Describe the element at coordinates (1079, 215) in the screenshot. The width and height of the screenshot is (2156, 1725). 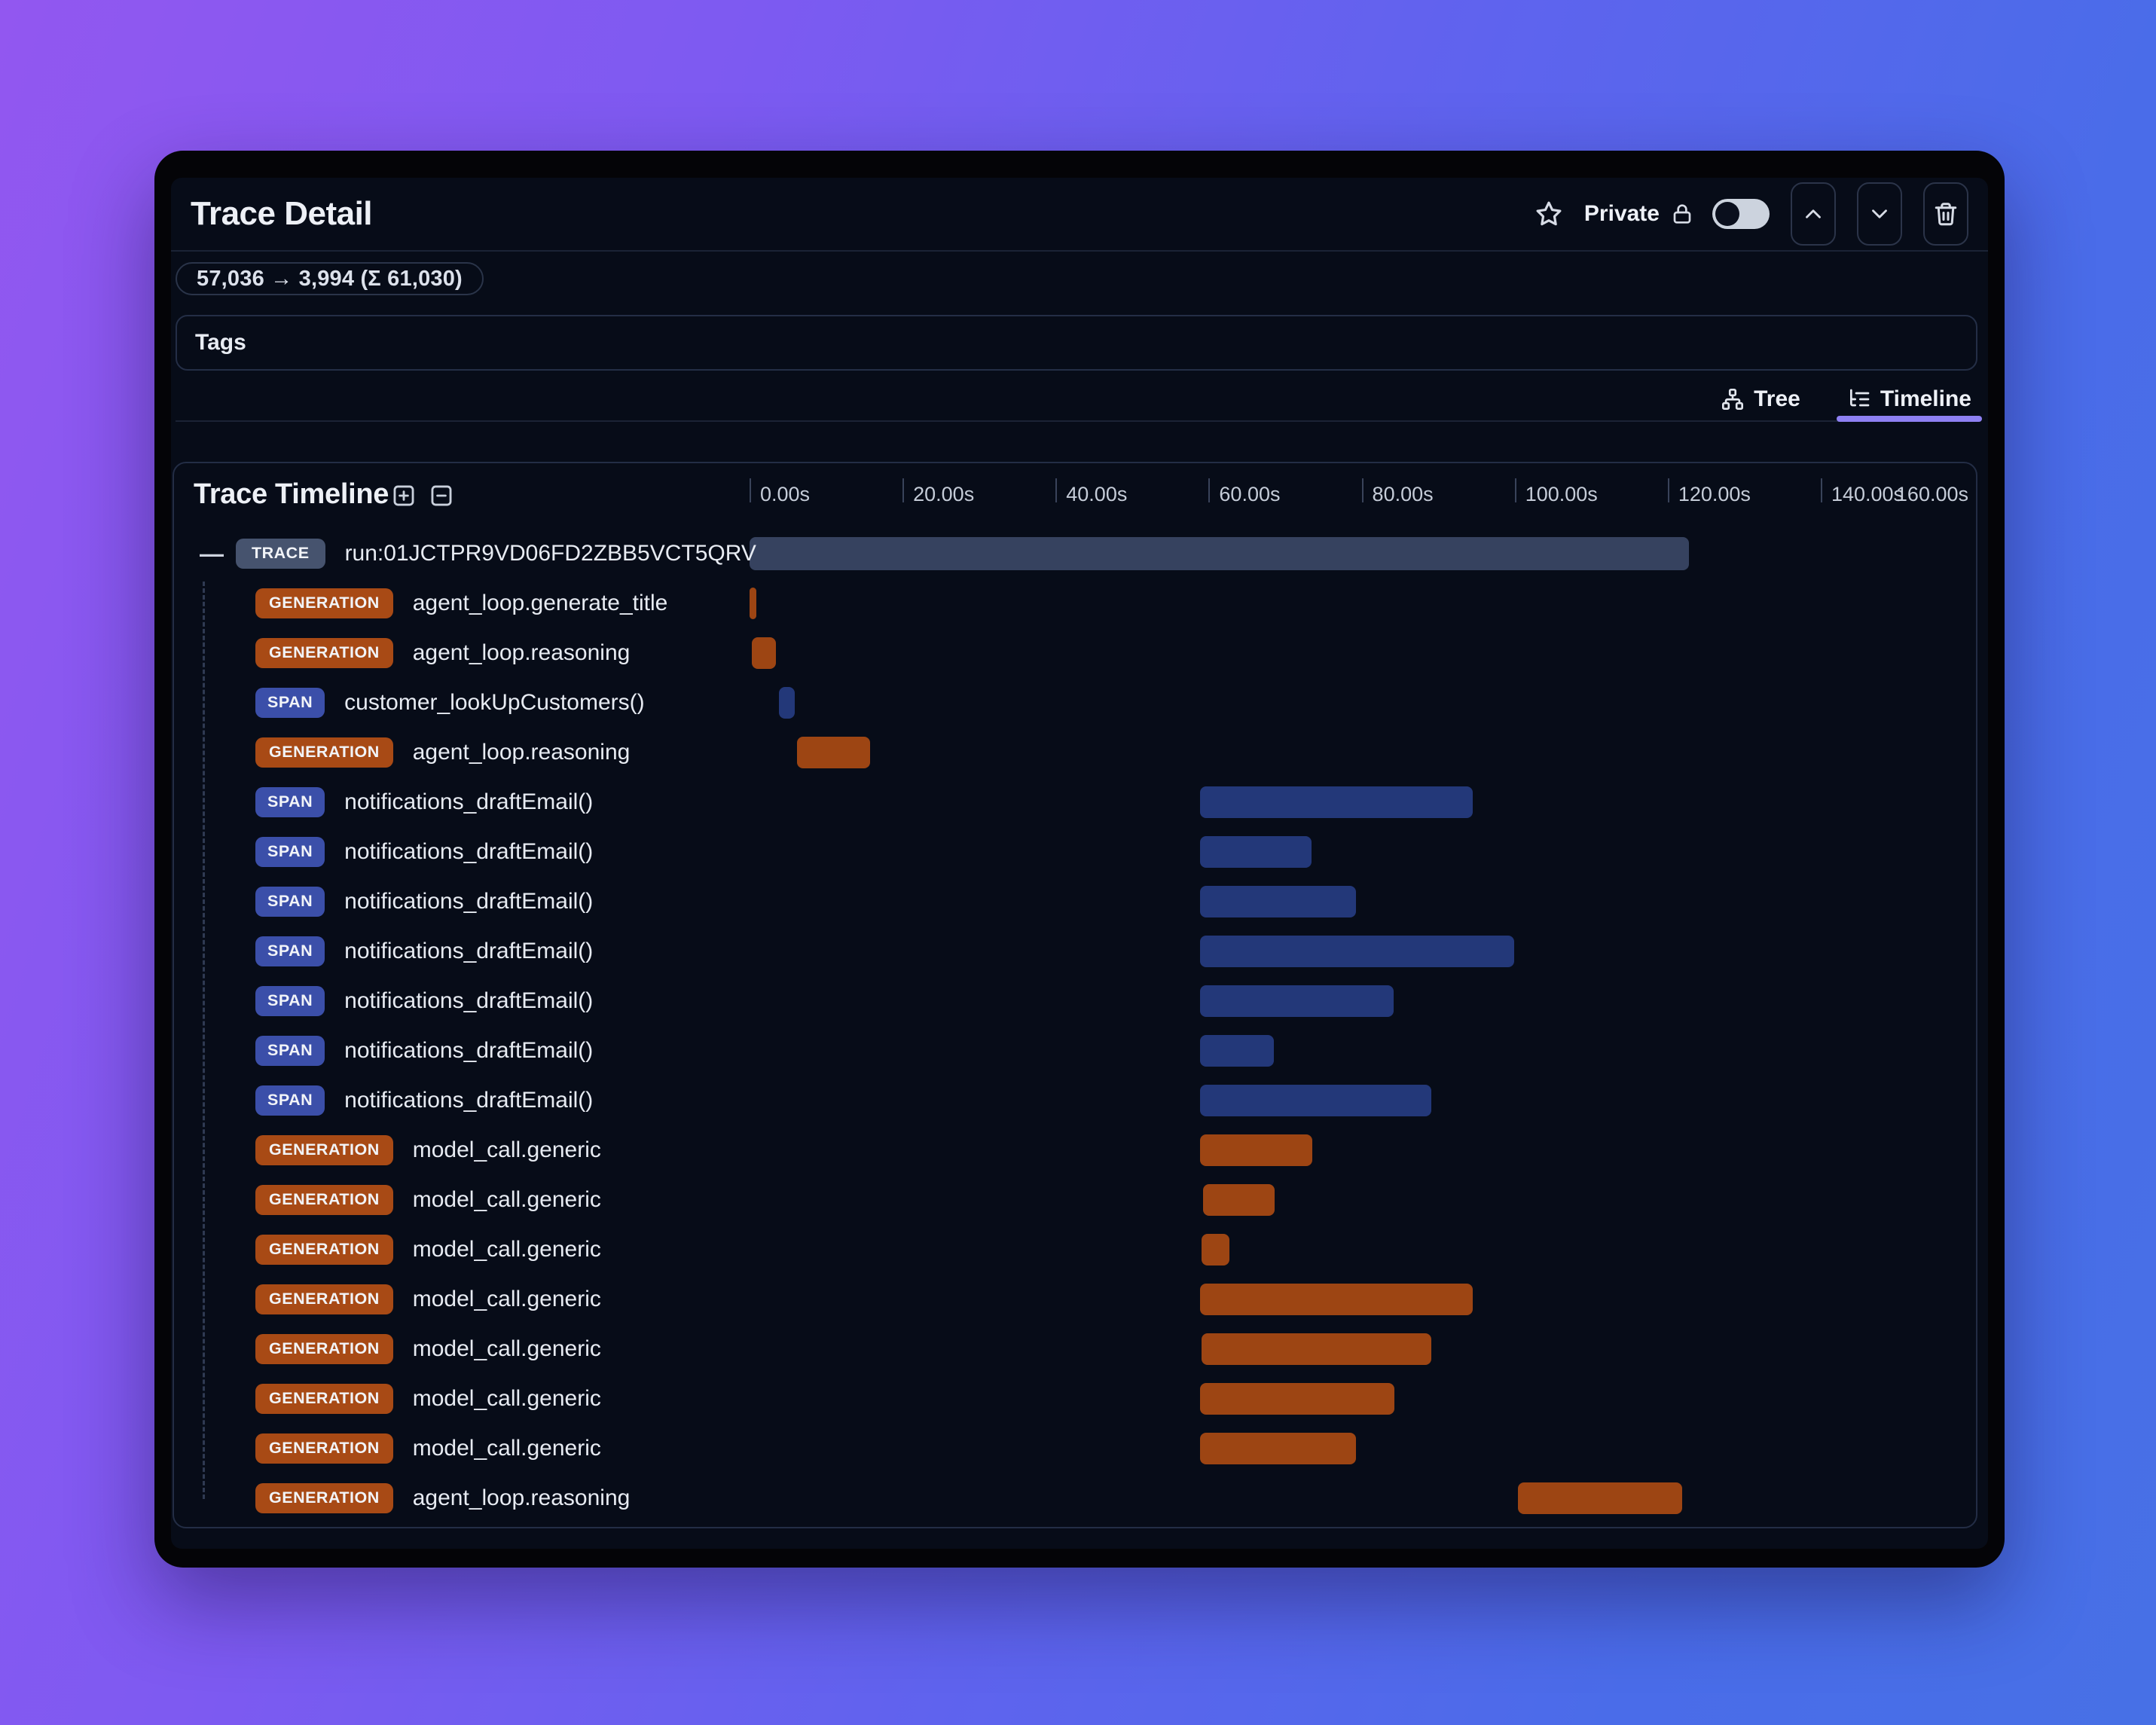
I see `header: Trace Detail Private` at that location.